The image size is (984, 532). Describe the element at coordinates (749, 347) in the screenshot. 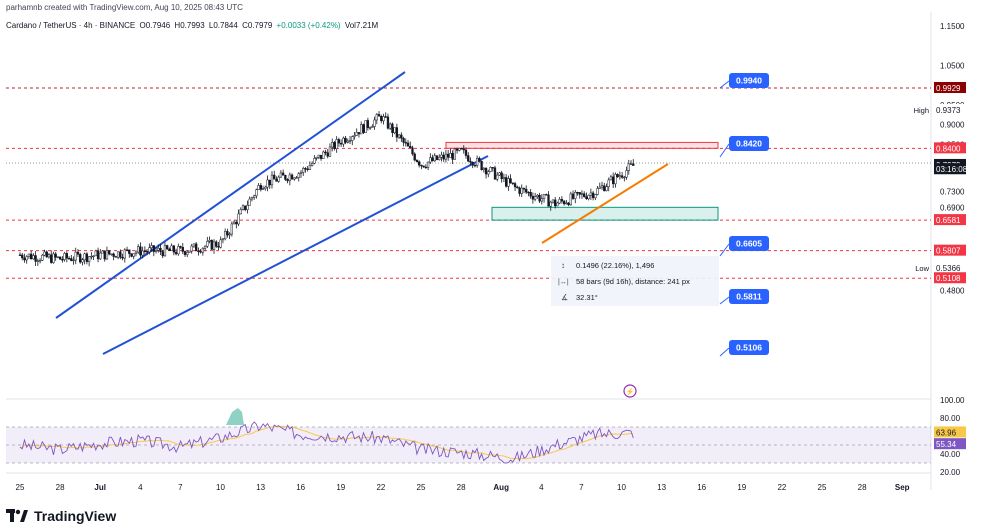

I see `price-callout: 0.5106` at that location.